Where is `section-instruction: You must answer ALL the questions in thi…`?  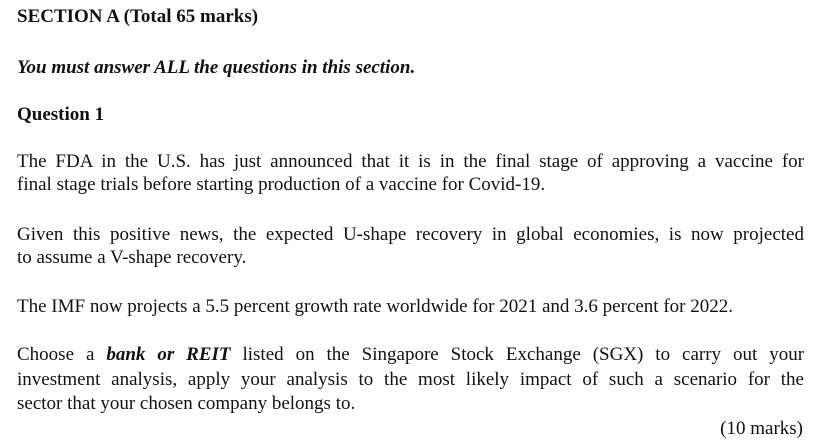
section-instruction: You must answer ALL the questions in thi… is located at coordinates (216, 67).